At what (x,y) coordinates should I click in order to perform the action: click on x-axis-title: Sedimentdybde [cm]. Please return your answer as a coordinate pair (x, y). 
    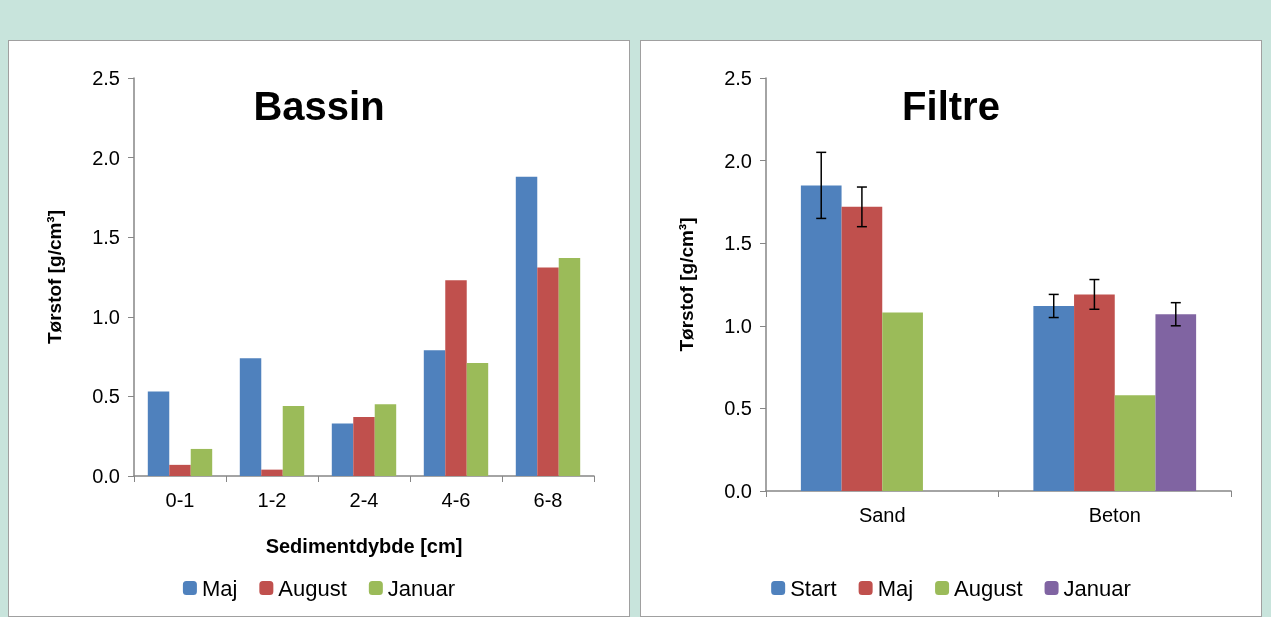
    Looking at the image, I should click on (364, 546).